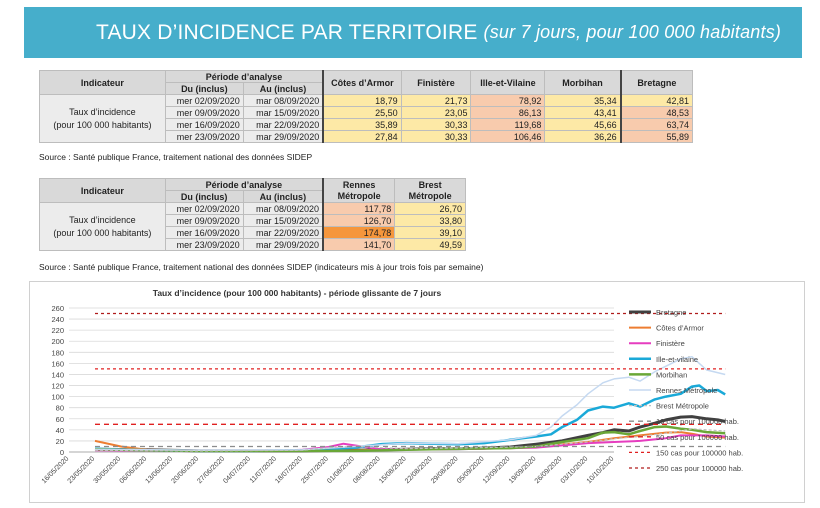  I want to click on value-cell: 117,78, so click(359, 208).